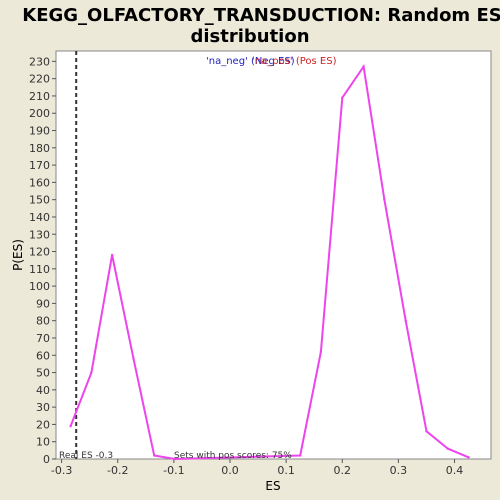  Describe the element at coordinates (399, 470) in the screenshot. I see `x-tick-label: 0.3` at that location.